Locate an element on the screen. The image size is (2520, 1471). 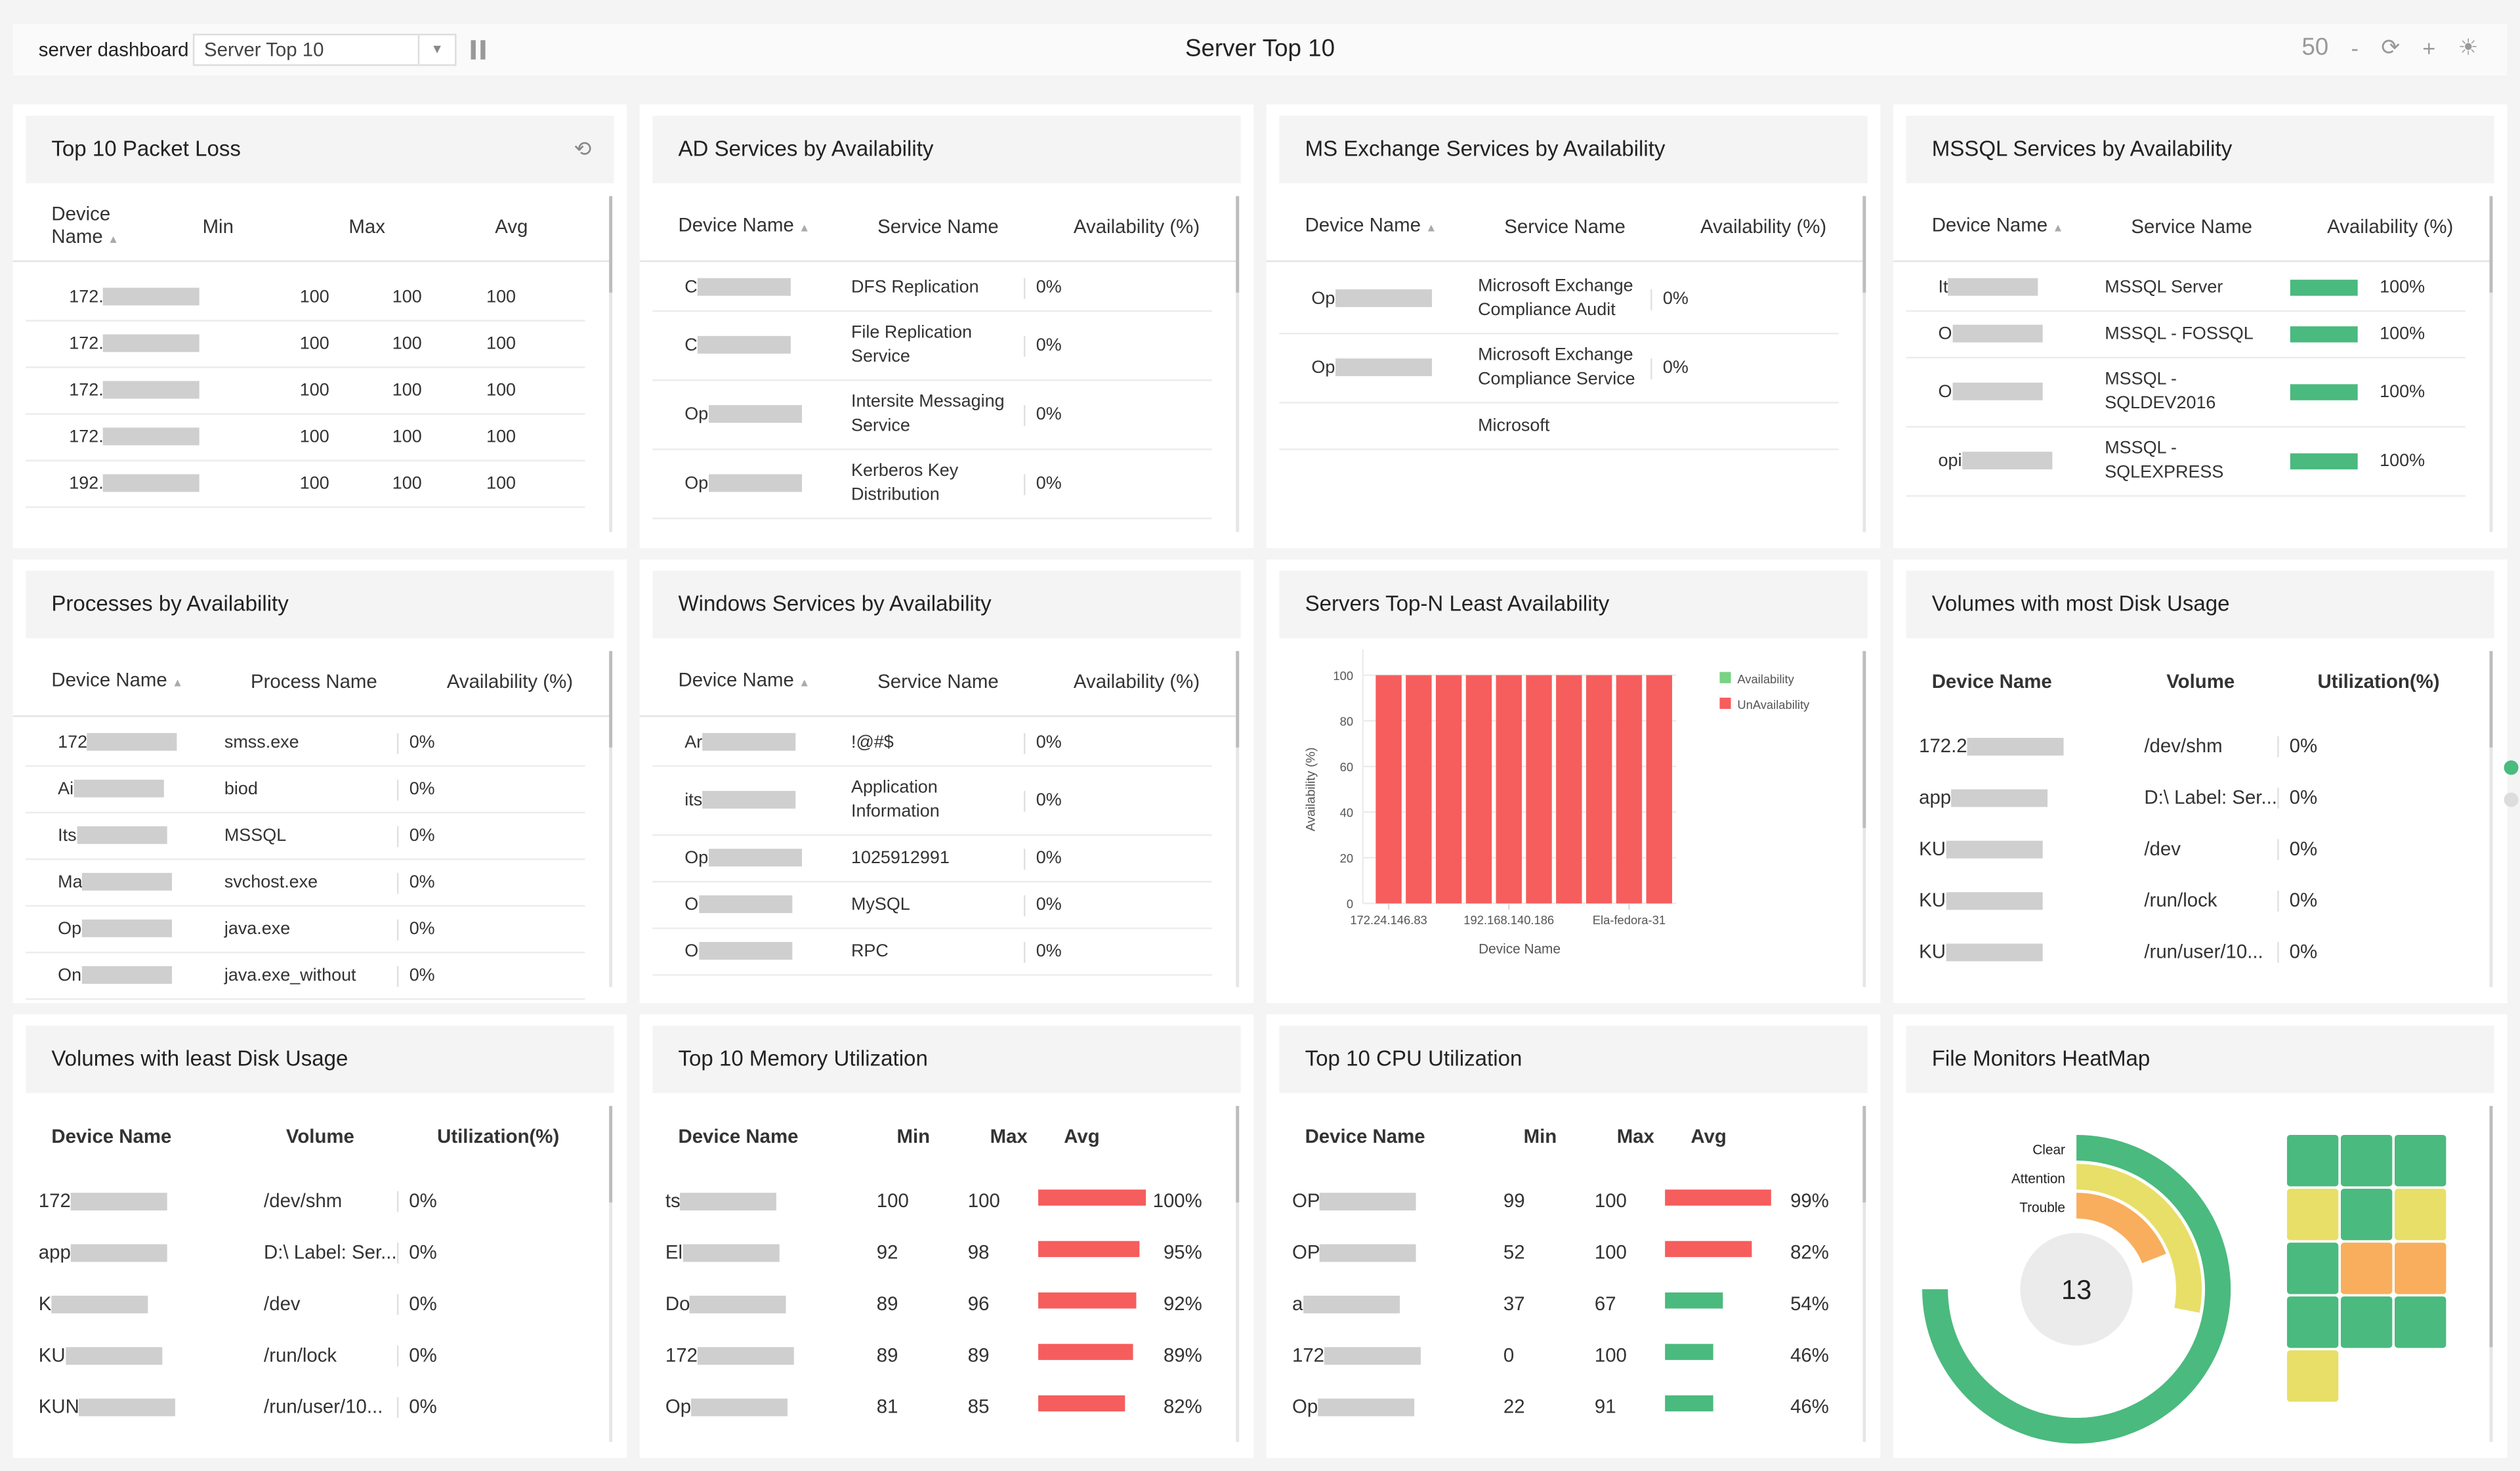
refresh-icon: ⟳ is located at coordinates (2390, 47).